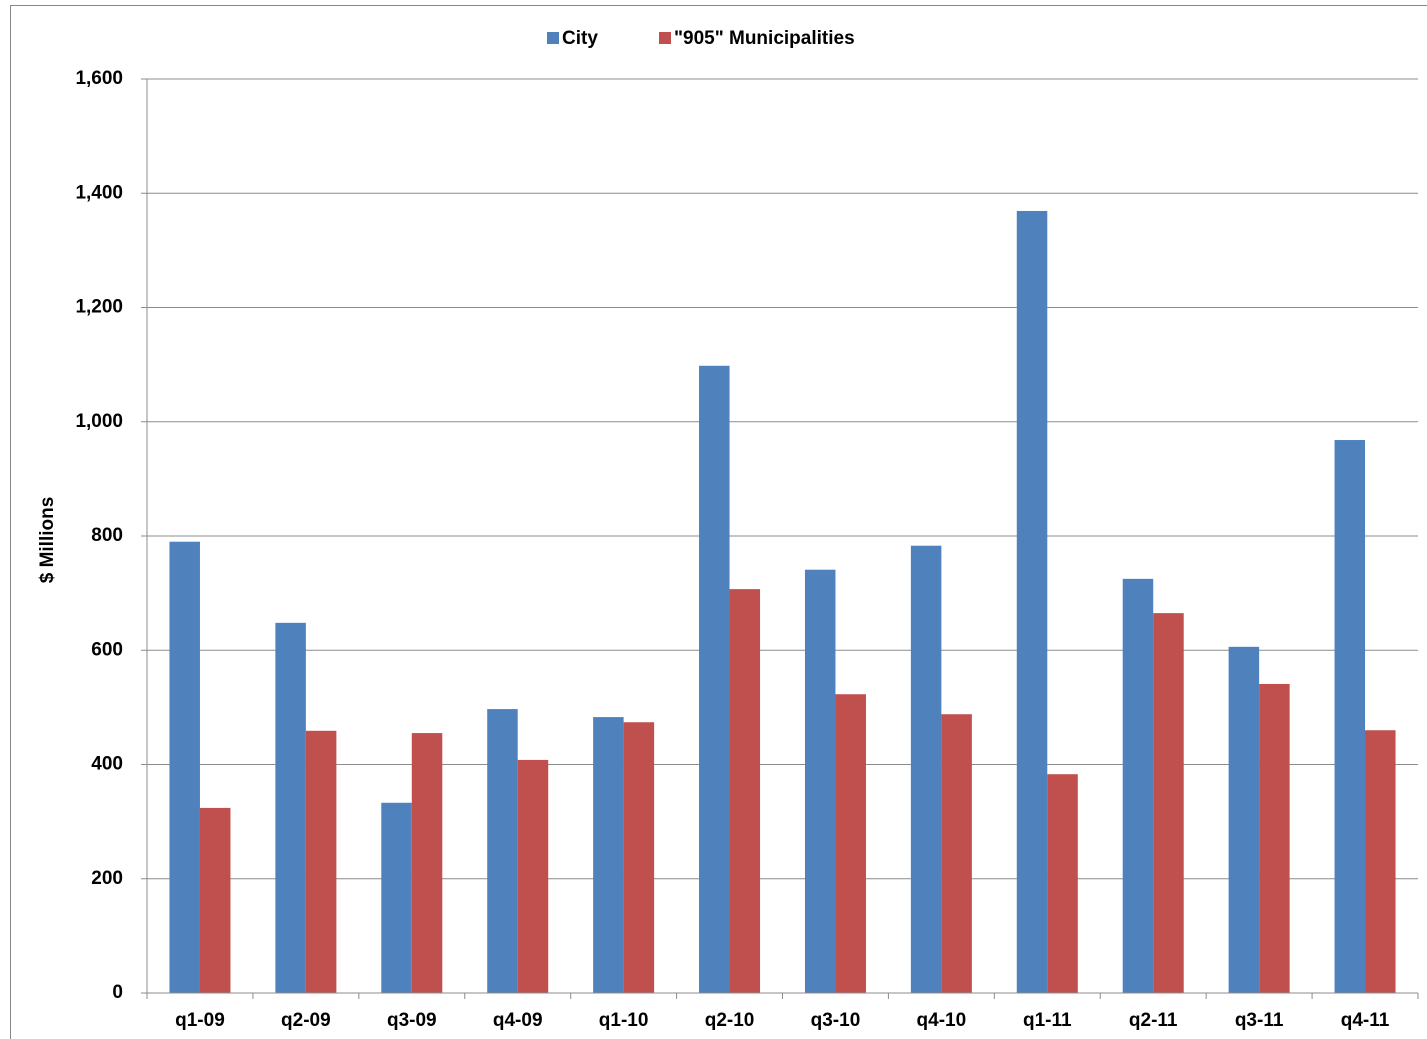 The image size is (1427, 1039). I want to click on y-tick-label: 600, so click(107, 649).